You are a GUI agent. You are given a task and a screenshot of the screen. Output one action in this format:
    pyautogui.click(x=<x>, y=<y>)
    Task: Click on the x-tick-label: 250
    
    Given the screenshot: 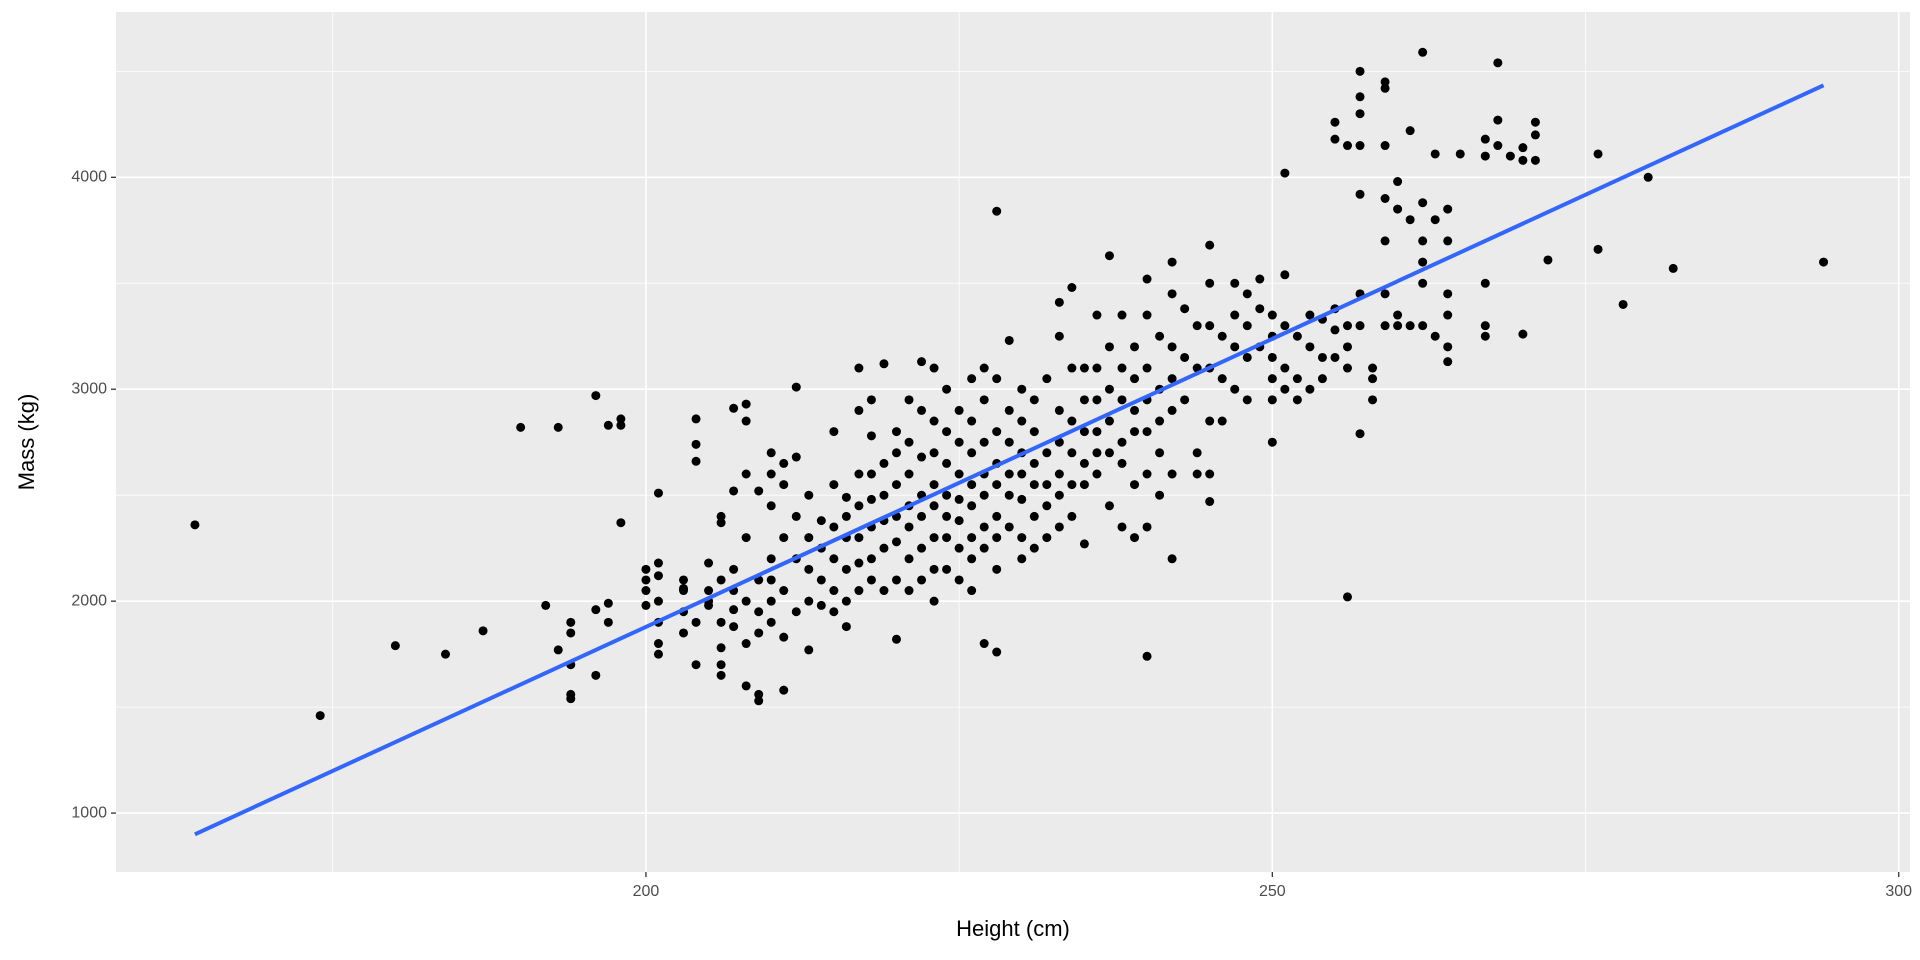 What is the action you would take?
    pyautogui.click(x=1272, y=891)
    